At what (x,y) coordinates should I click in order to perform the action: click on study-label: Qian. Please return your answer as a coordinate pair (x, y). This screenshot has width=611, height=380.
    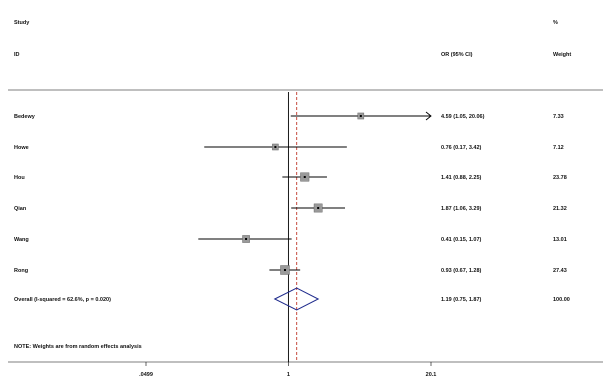
    Looking at the image, I should click on (20, 209).